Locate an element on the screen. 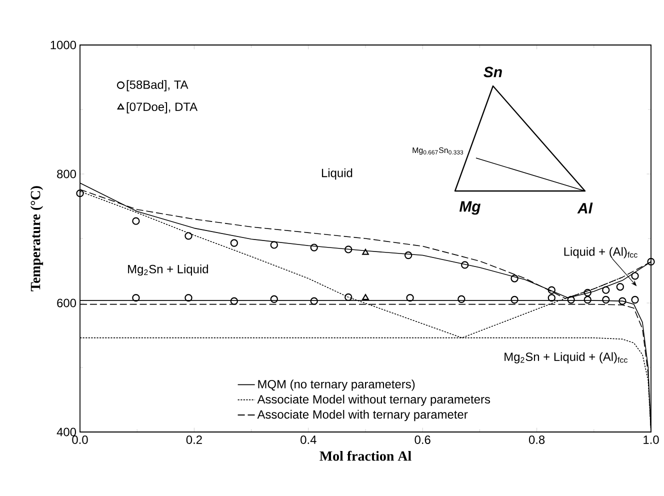  legend-label: [58Bad], TA is located at coordinates (157, 86).